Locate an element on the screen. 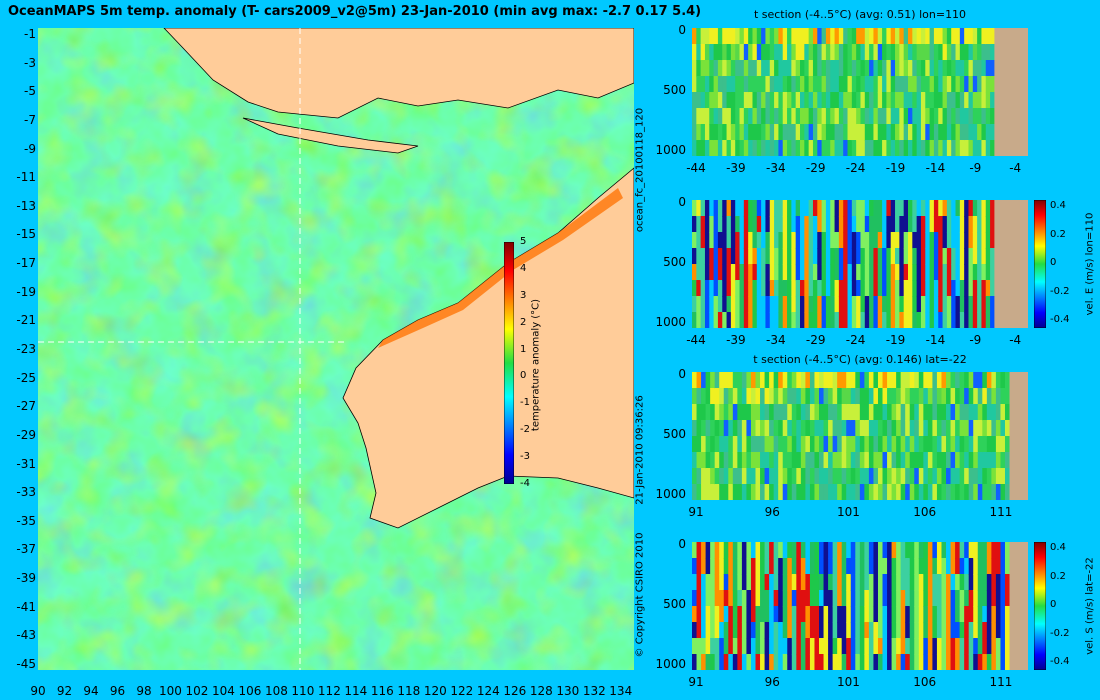 The width and height of the screenshot is (1100, 700). map-y-tick: -43 is located at coordinates (26, 635).